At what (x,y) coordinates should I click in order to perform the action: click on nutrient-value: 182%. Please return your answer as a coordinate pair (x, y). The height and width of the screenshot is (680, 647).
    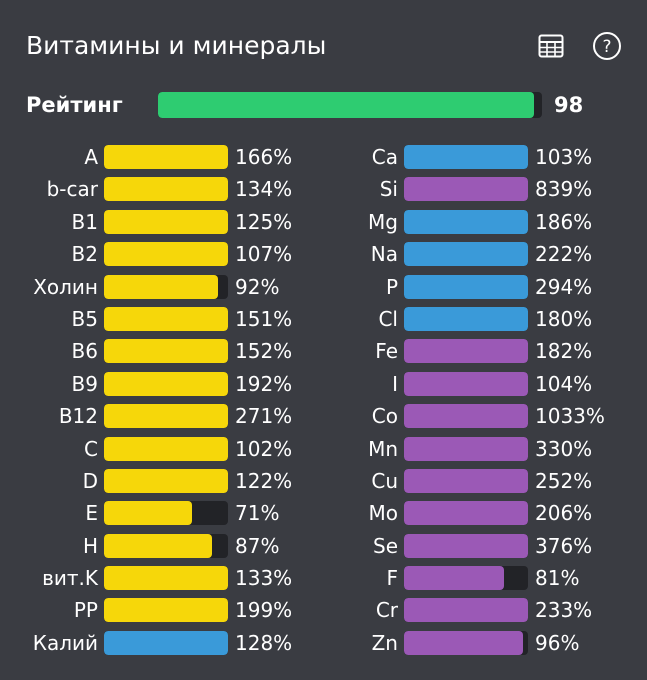
    Looking at the image, I should click on (564, 351).